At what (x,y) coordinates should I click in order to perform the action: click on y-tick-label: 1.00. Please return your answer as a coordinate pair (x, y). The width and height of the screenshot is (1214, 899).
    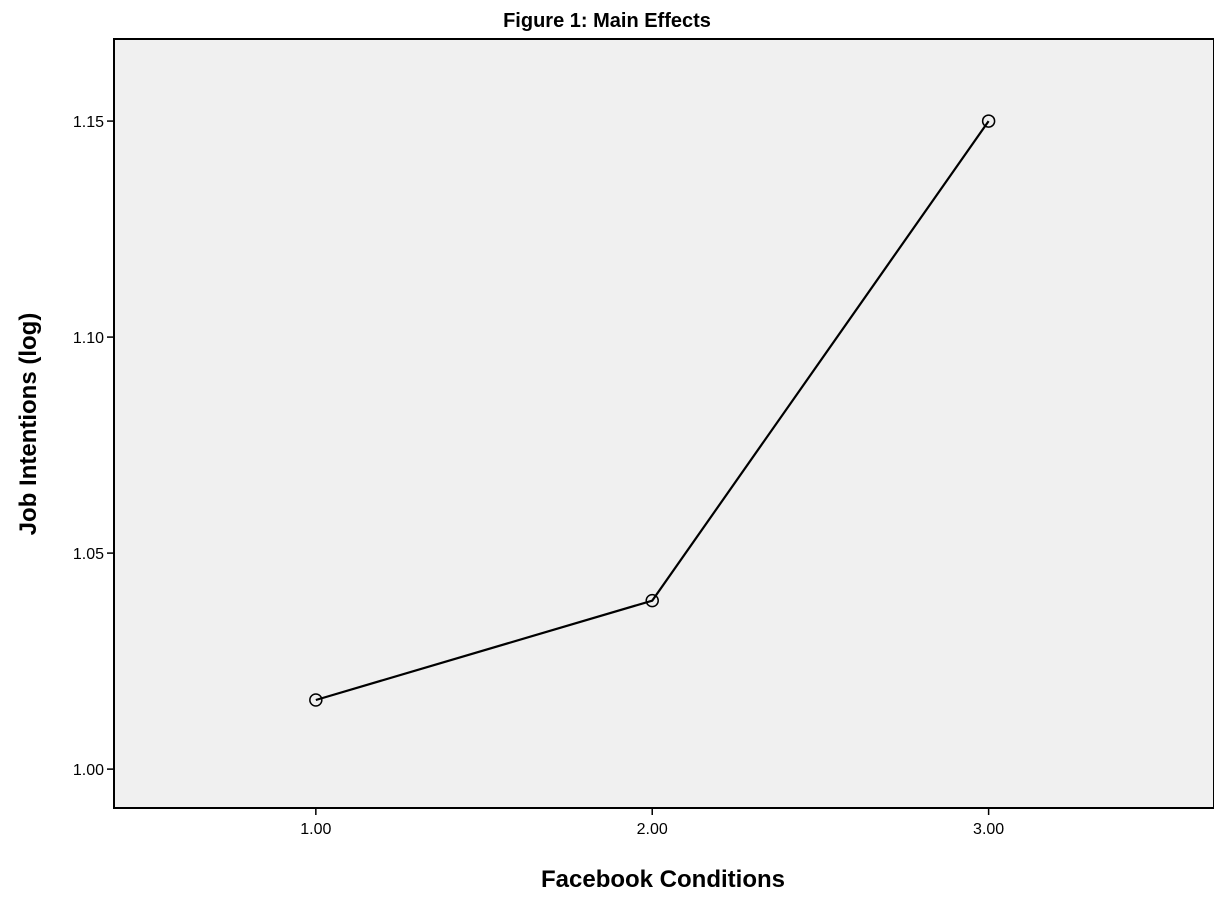
    Looking at the image, I should click on (88, 770).